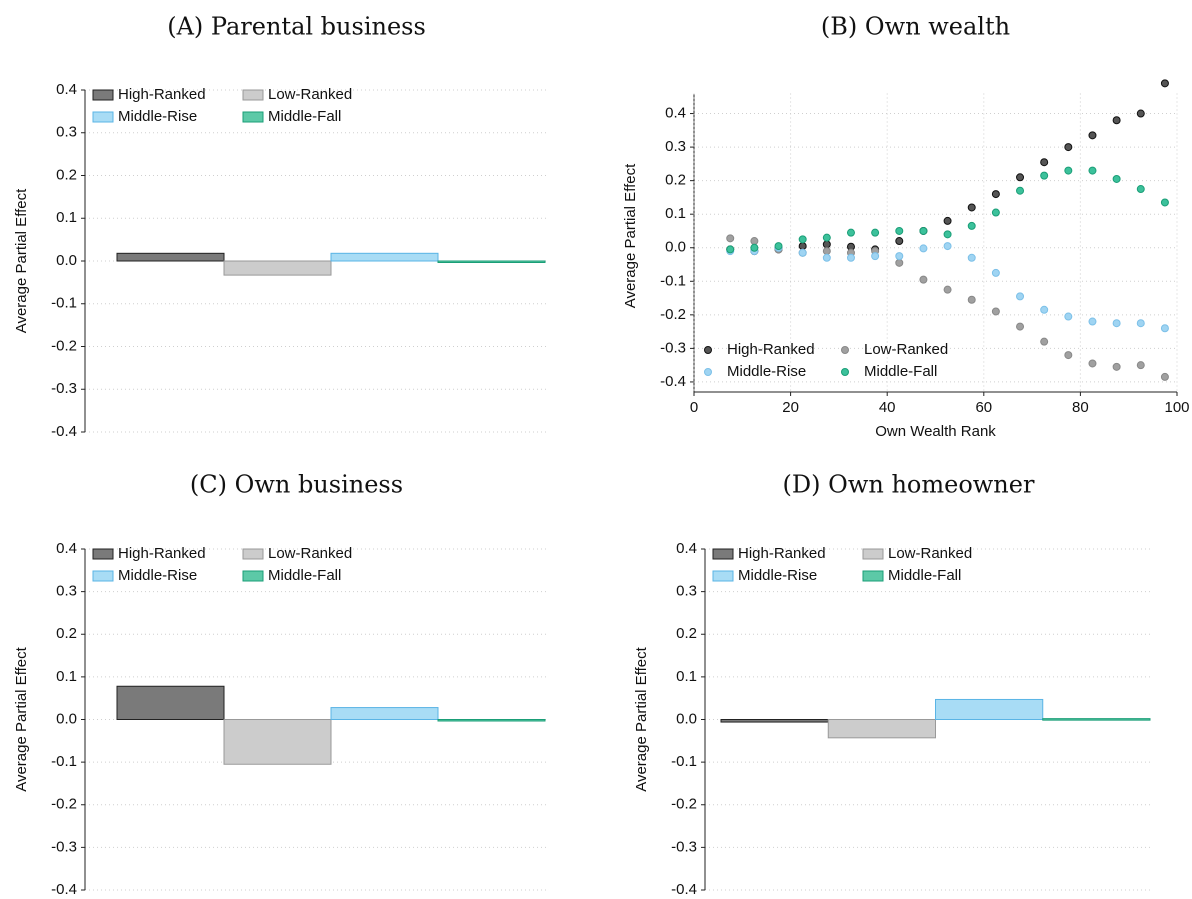 Image resolution: width=1192 pixels, height=899 pixels. I want to click on chart-title: (B) Own wealth, so click(915, 27).